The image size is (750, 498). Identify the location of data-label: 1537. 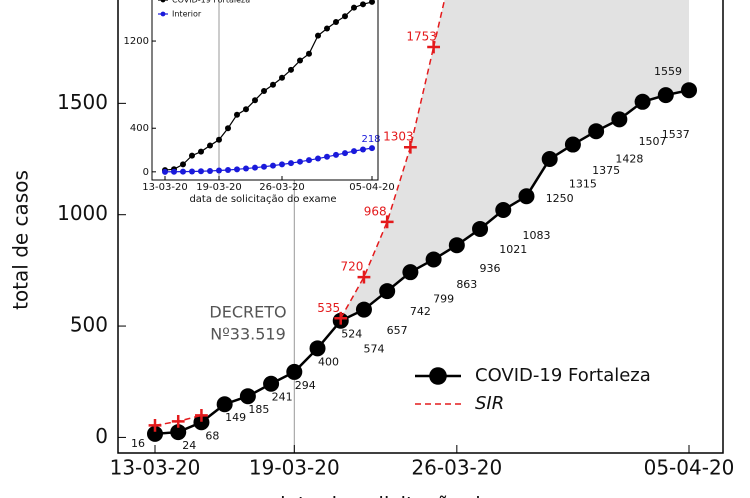
(676, 134).